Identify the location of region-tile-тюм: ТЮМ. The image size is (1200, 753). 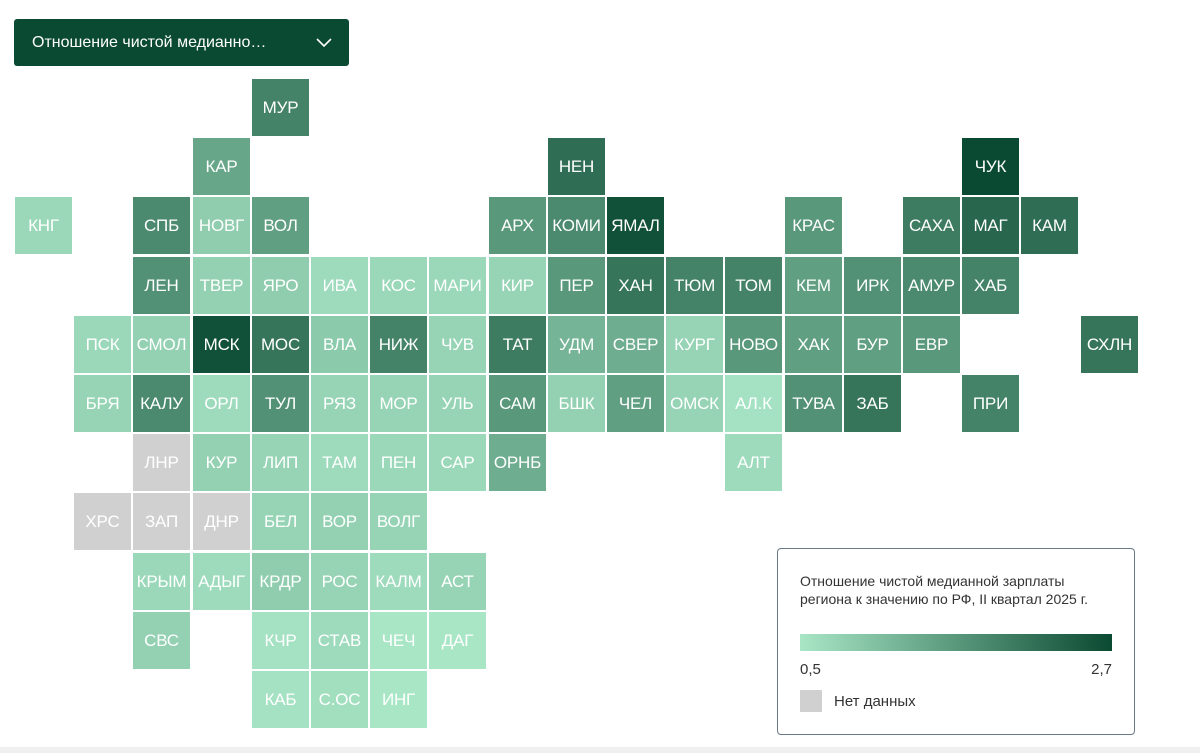
(694, 285).